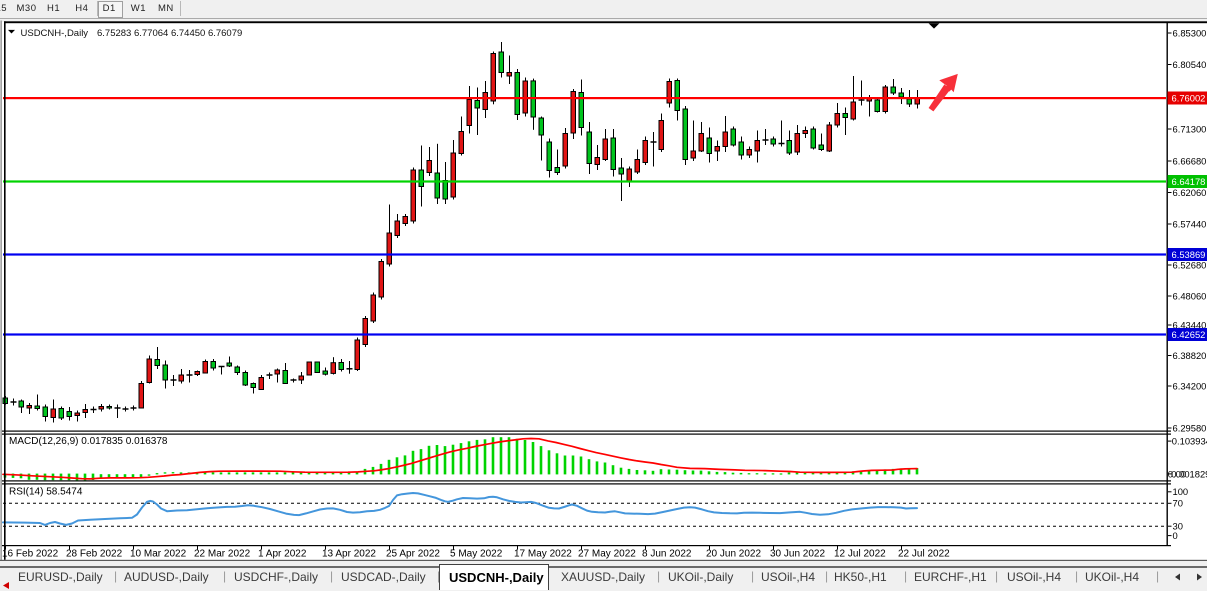 The image size is (1207, 591). What do you see at coordinates (30, 554) in the screenshot?
I see `svg-text: 16 Feb 2022` at bounding box center [30, 554].